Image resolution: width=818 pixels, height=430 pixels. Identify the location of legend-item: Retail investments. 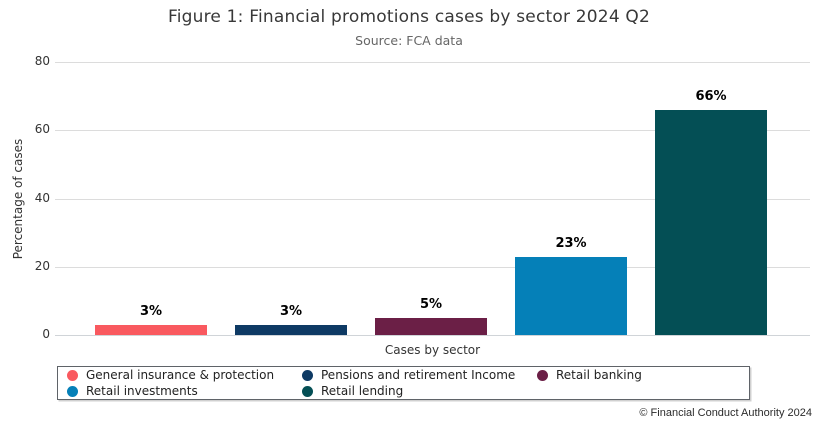
(184, 391).